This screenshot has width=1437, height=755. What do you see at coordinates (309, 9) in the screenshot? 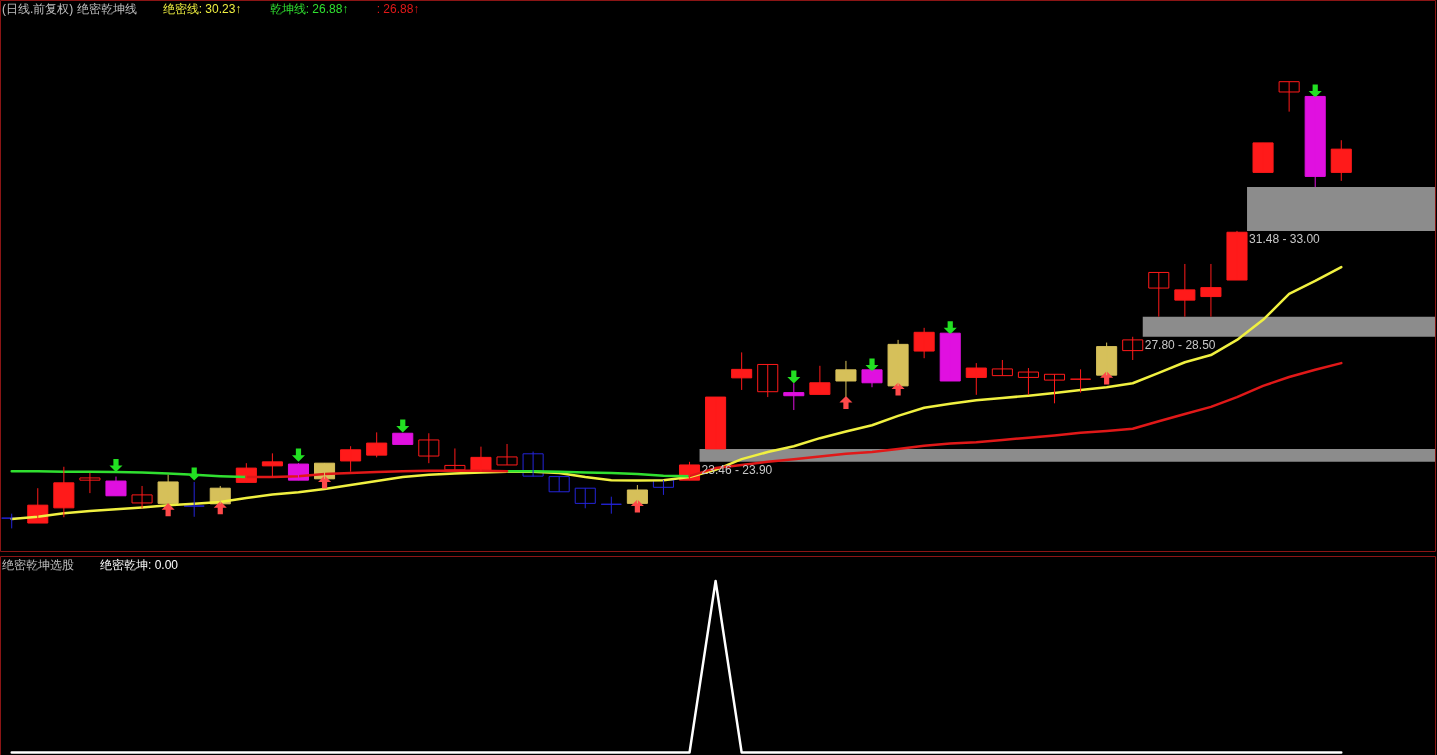
I see `text: 乾坤线: 26.88↑` at bounding box center [309, 9].